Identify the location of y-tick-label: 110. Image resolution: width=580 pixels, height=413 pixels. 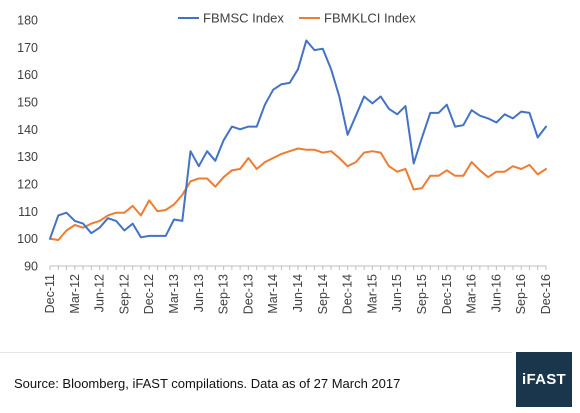
(28, 212).